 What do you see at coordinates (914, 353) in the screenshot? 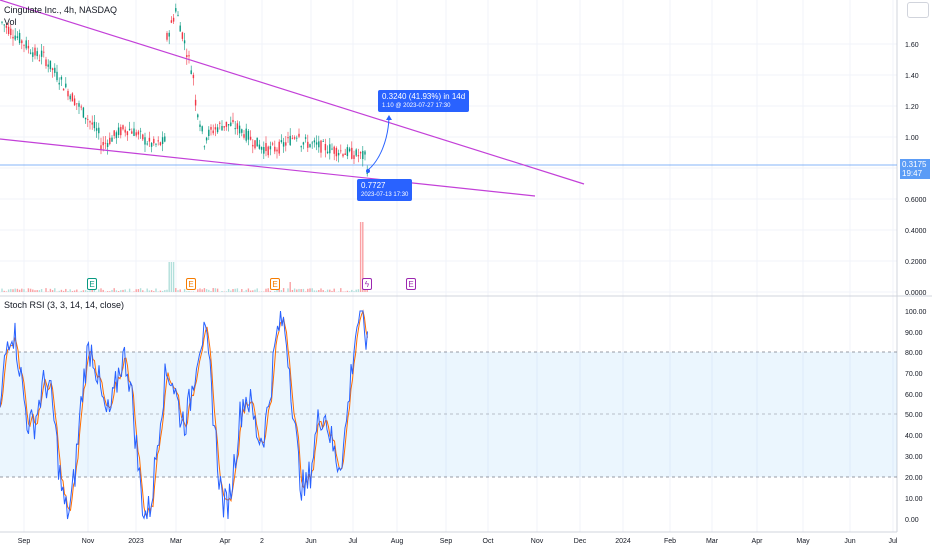
I see `rsi-tick: 80.00` at bounding box center [914, 353].